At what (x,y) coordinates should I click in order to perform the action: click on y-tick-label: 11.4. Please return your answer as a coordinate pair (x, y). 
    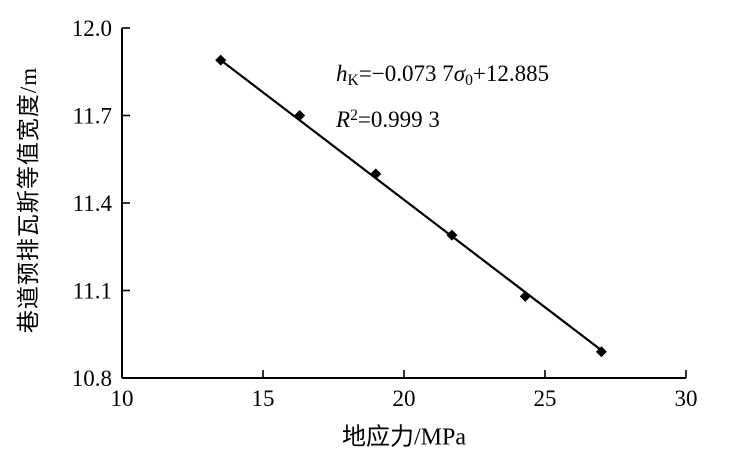
    Looking at the image, I should click on (93, 203).